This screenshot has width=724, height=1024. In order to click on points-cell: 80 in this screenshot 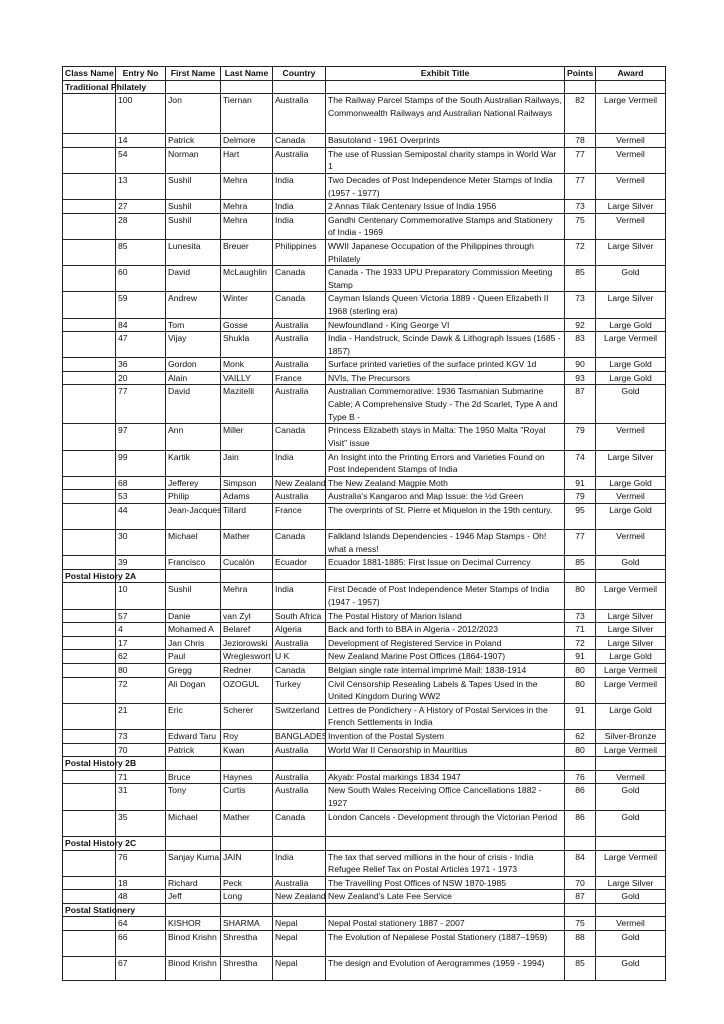, I will do `click(580, 750)`.